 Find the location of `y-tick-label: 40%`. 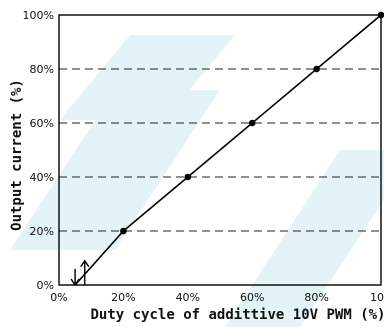

y-tick-label: 40% is located at coordinates (42, 177).